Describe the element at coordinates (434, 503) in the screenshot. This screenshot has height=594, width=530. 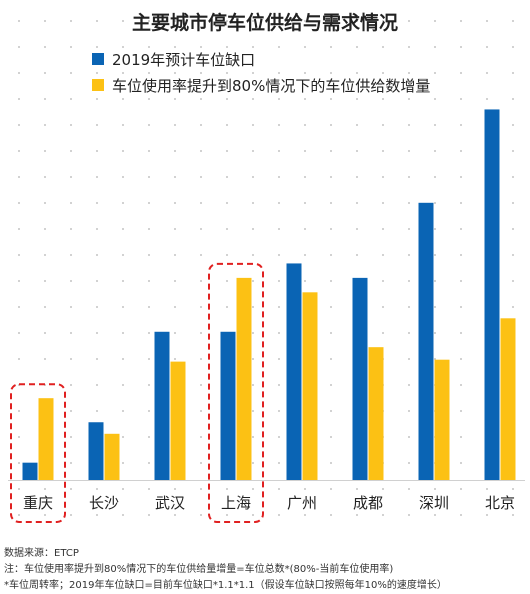
I see `x-tick-label-6: 深圳` at that location.